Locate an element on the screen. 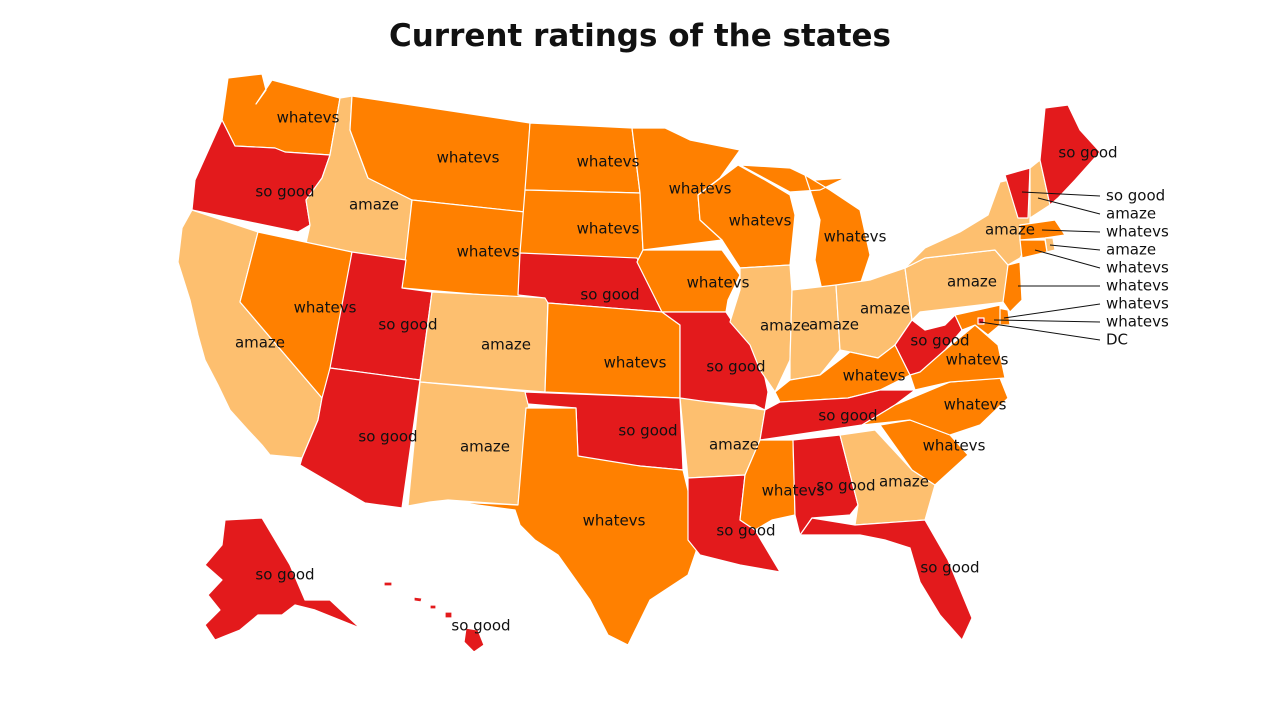 The image size is (1280, 720). state-ks is located at coordinates (612, 350).